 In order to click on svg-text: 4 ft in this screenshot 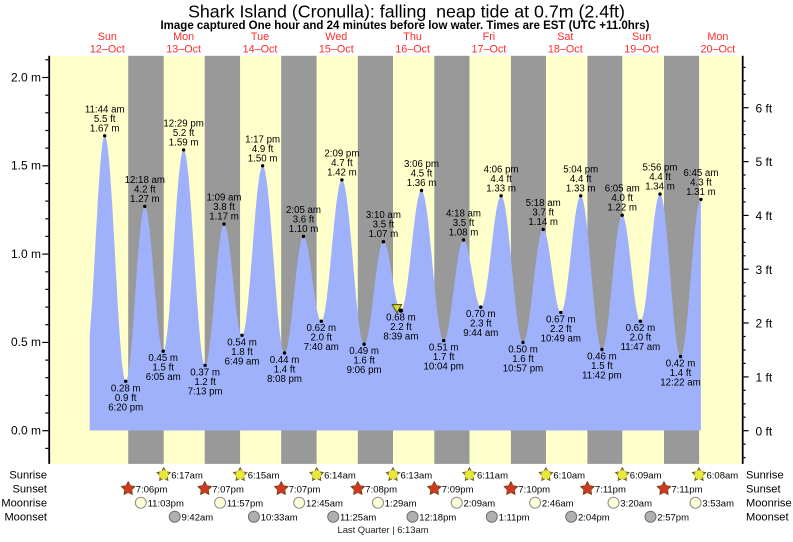, I will do `click(764, 216)`.